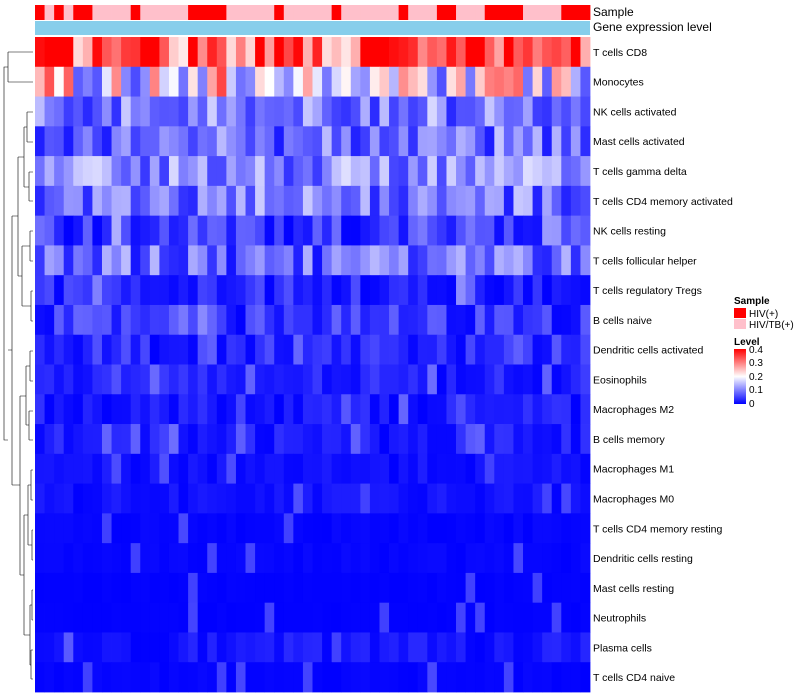 The image size is (800, 700). I want to click on row-label: T cells follicular helper, so click(645, 261).